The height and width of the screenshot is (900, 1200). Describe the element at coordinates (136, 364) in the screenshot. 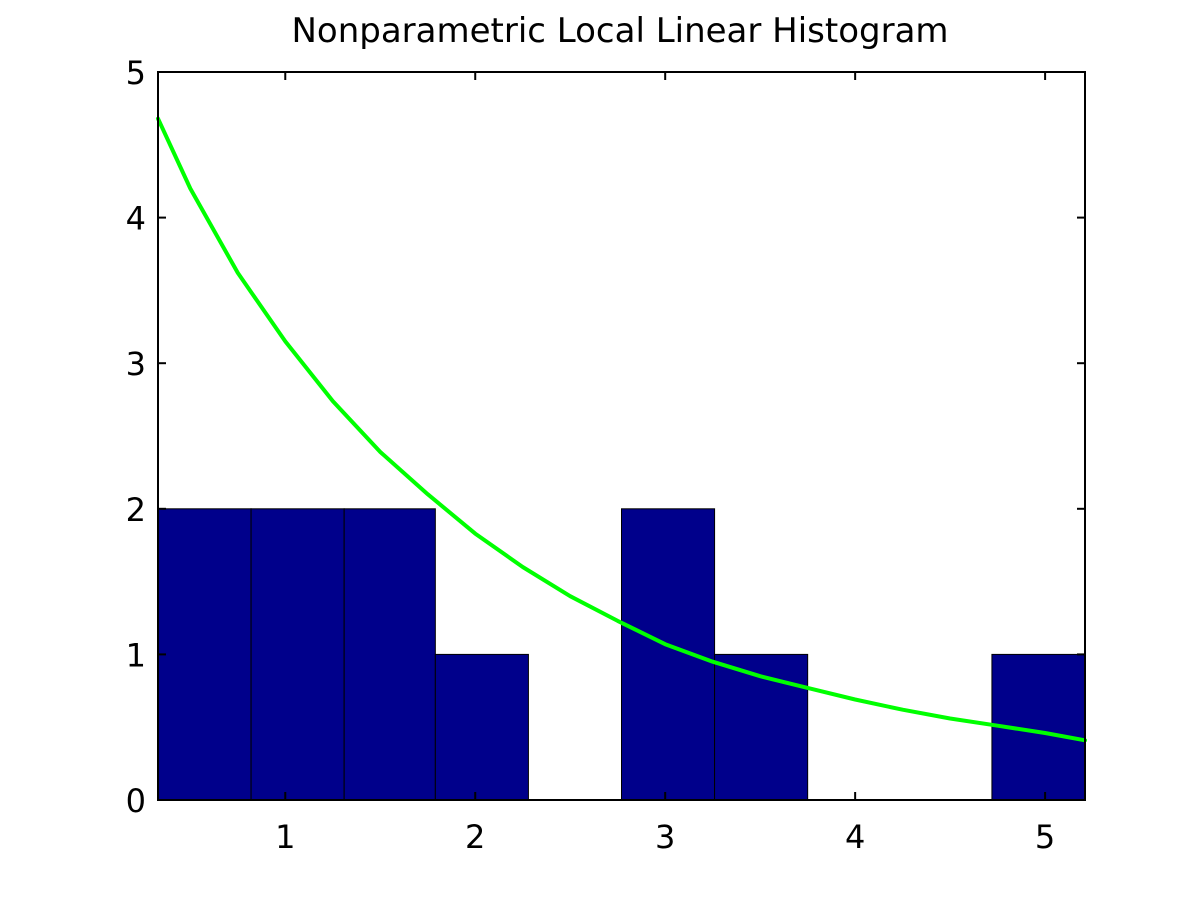

I see `y-tick-label-3: 3` at that location.